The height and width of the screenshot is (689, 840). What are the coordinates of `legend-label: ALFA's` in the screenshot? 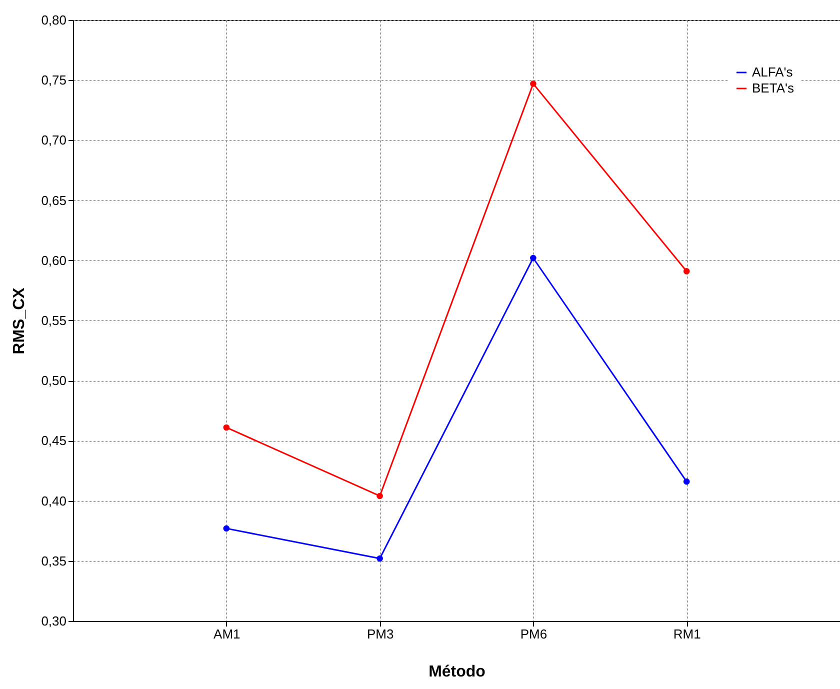 It's located at (773, 72).